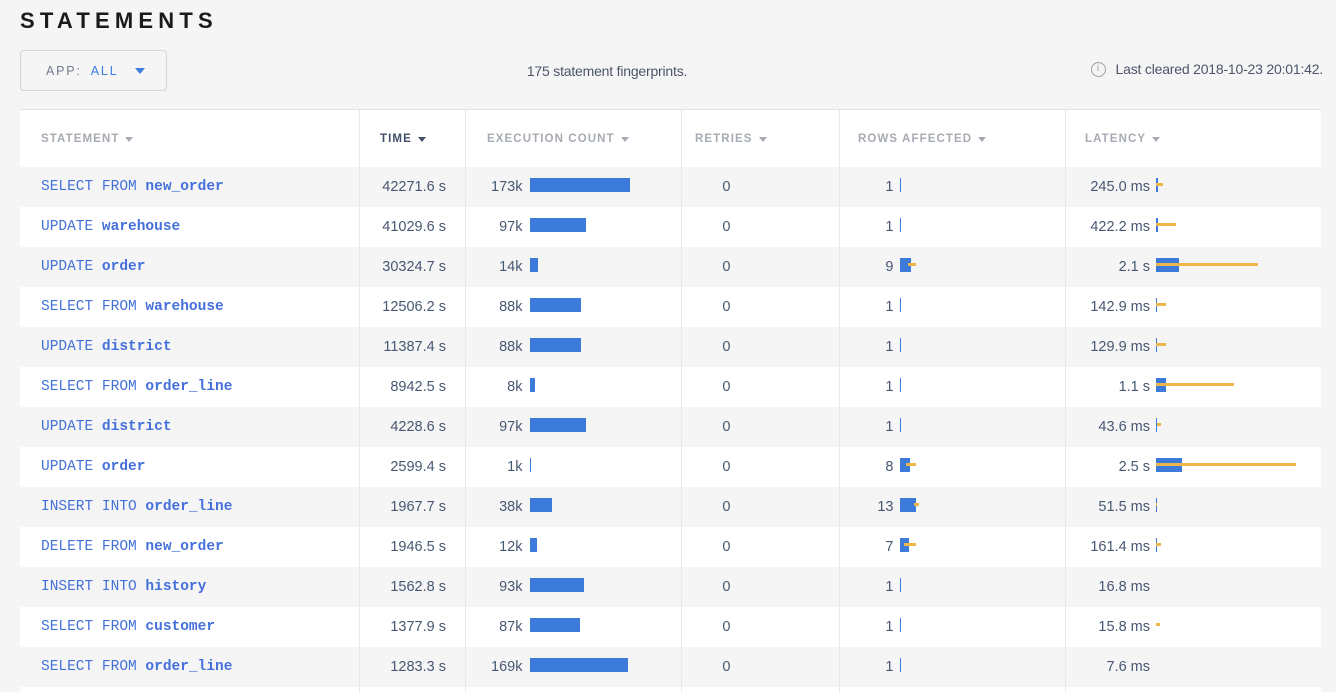  What do you see at coordinates (110, 227) in the screenshot?
I see `statement-link: UPDATE warehouse` at bounding box center [110, 227].